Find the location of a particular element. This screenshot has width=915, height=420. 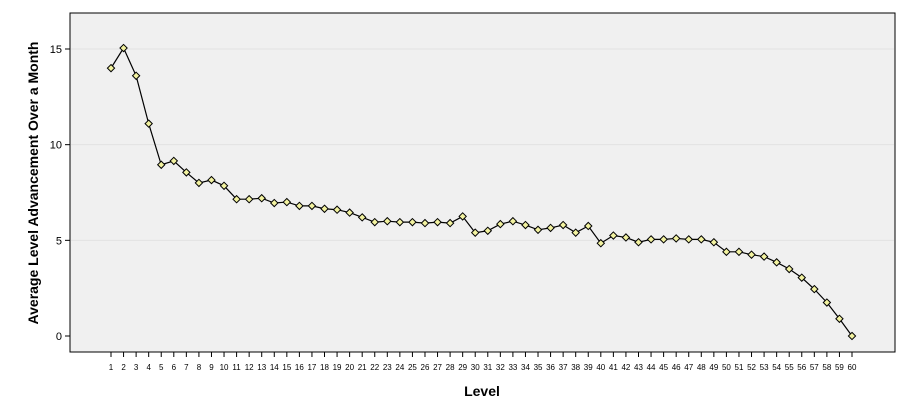

x-tick-label: 60 is located at coordinates (852, 367).